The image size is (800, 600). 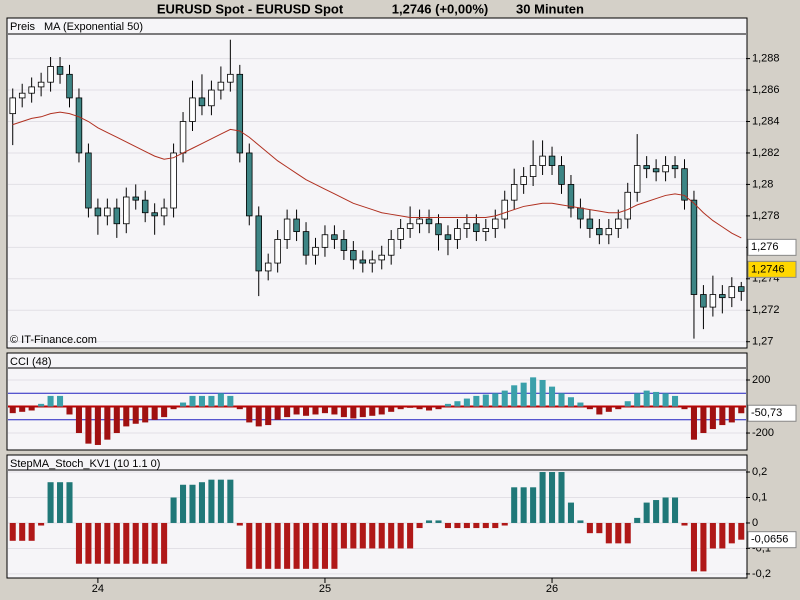 I want to click on legend-label: MA (Exponential 50), so click(x=93, y=27).